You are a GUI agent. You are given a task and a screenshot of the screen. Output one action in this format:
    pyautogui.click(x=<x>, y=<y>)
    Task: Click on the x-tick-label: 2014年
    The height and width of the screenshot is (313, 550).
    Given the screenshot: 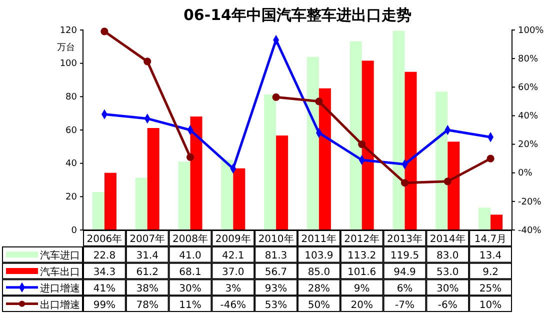 What is the action you would take?
    pyautogui.click(x=448, y=239)
    